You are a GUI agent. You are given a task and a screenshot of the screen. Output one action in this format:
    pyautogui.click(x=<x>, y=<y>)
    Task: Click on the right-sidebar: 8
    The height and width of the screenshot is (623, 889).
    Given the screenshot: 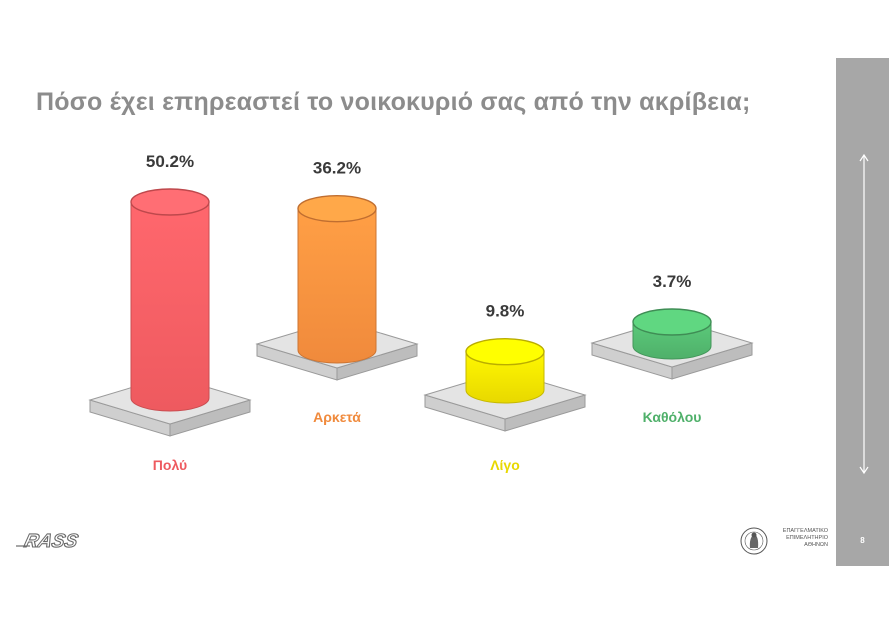 What is the action you would take?
    pyautogui.click(x=862, y=312)
    